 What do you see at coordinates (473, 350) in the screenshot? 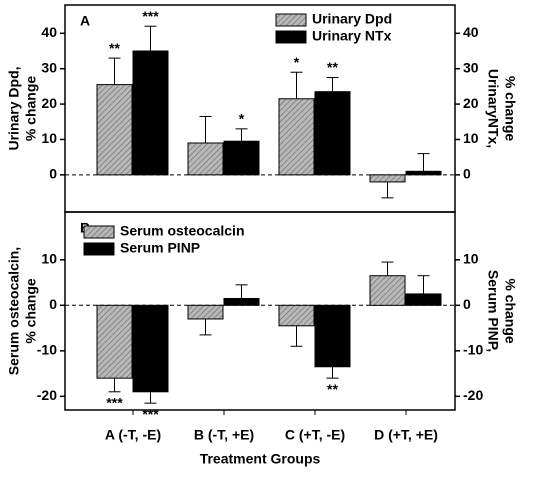
I see `y2-tick-label: -10` at bounding box center [473, 350].